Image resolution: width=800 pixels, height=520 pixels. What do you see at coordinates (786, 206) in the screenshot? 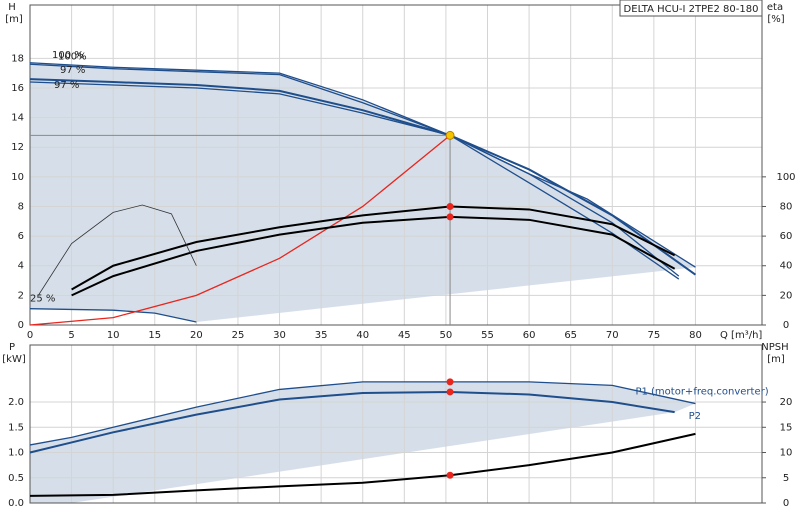
I see `y2-tick-label: 80` at bounding box center [786, 206].